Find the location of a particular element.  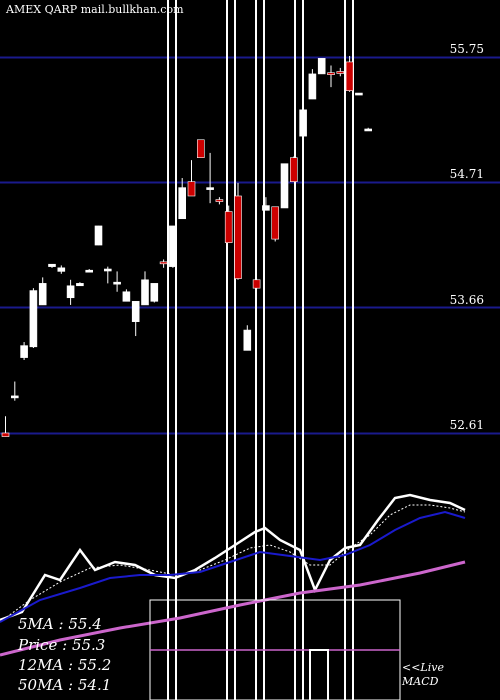

ma50-line is located at coordinates (233, 608).